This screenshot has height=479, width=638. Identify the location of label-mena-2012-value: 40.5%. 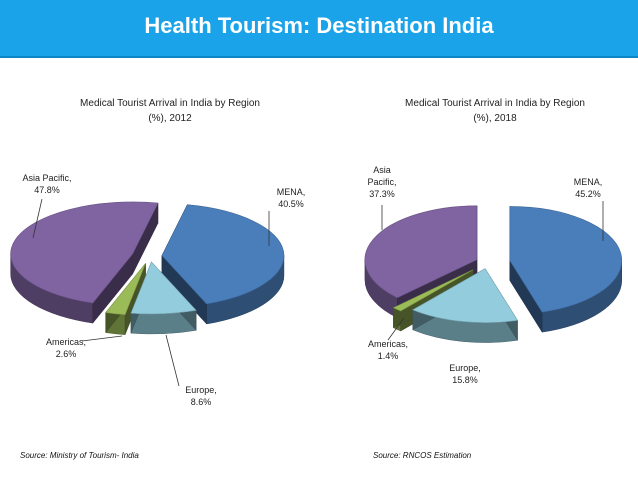
(291, 204).